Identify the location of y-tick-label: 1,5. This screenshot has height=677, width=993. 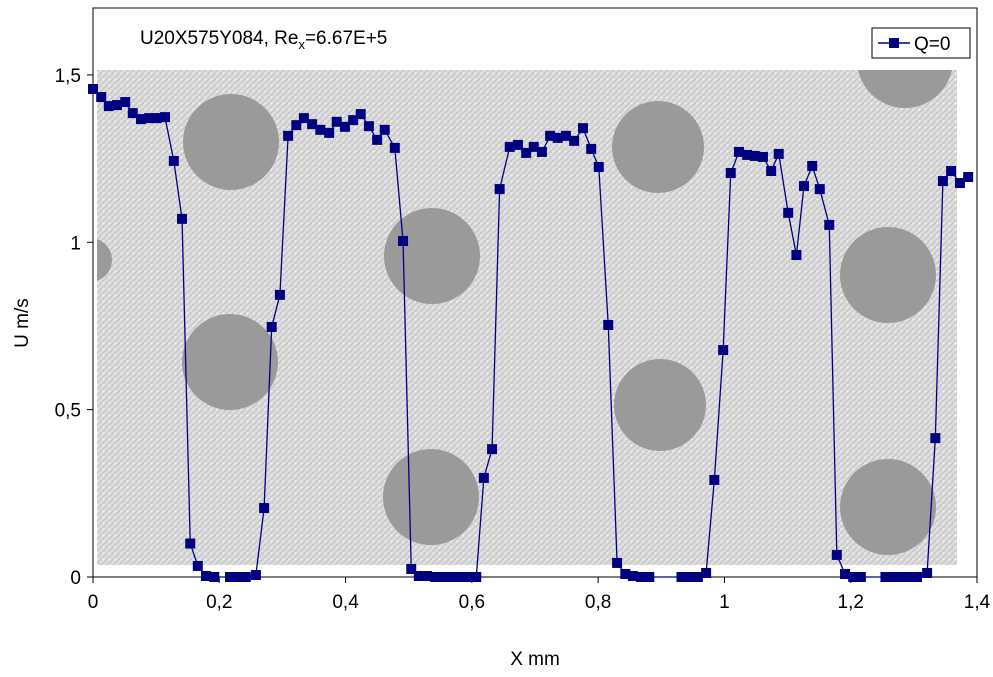
(68, 76).